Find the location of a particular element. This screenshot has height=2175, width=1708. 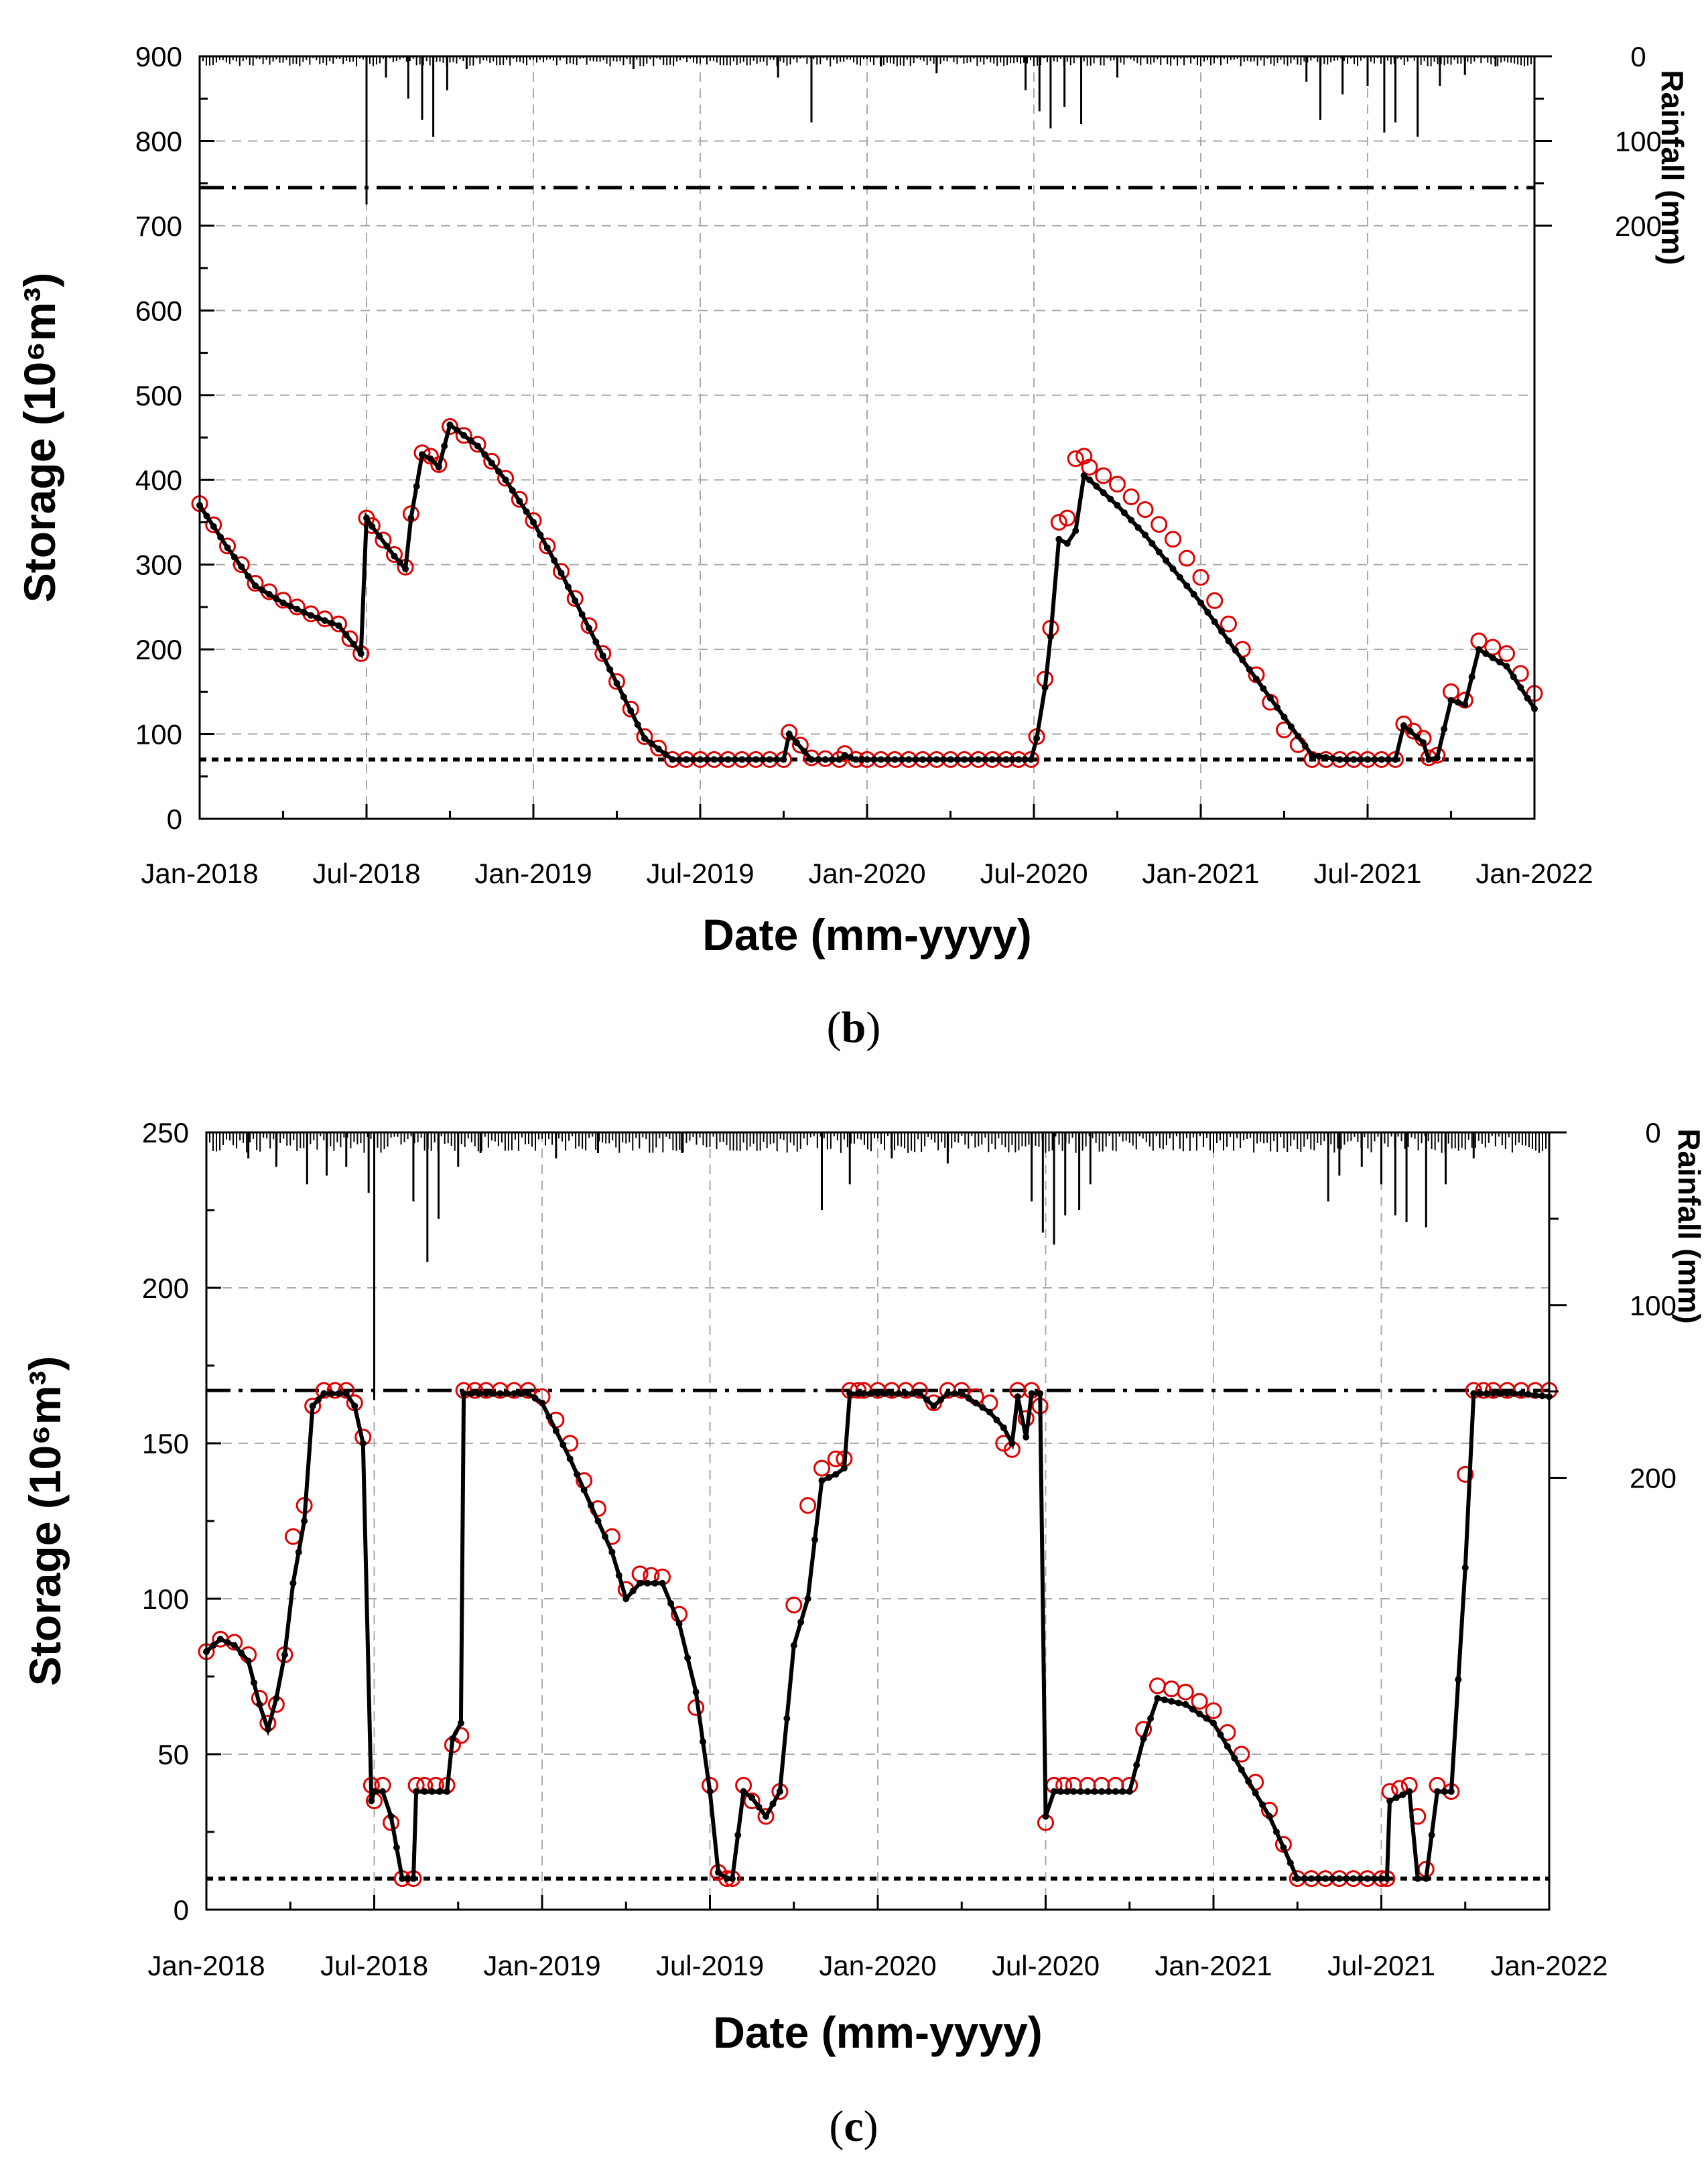

y-tick-label: 200 is located at coordinates (165, 1288).